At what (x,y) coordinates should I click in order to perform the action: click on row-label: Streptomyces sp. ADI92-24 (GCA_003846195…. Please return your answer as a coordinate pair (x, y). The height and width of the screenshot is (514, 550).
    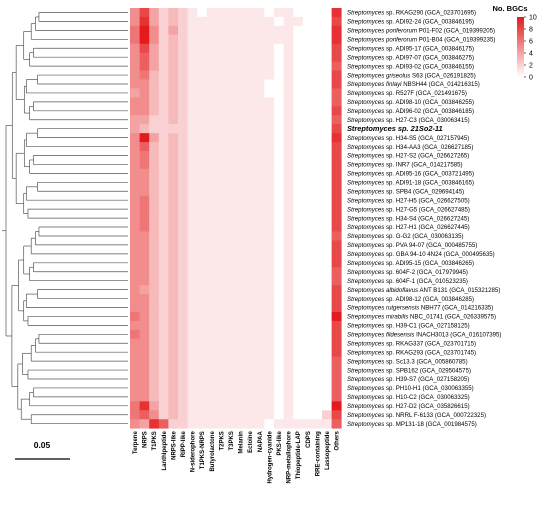
    Looking at the image, I should click on (410, 22).